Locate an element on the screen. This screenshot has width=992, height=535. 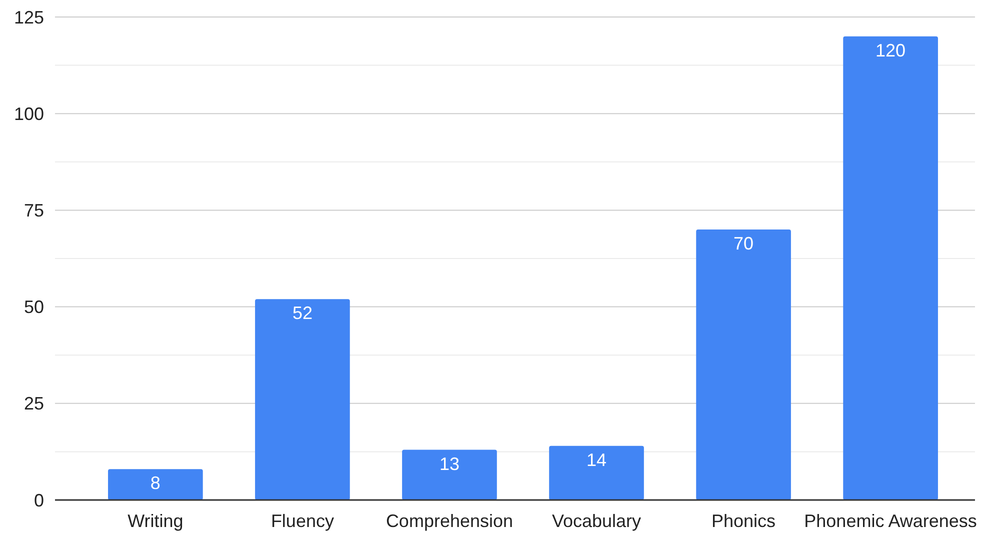
x-tick-label: Vocabulary is located at coordinates (597, 521).